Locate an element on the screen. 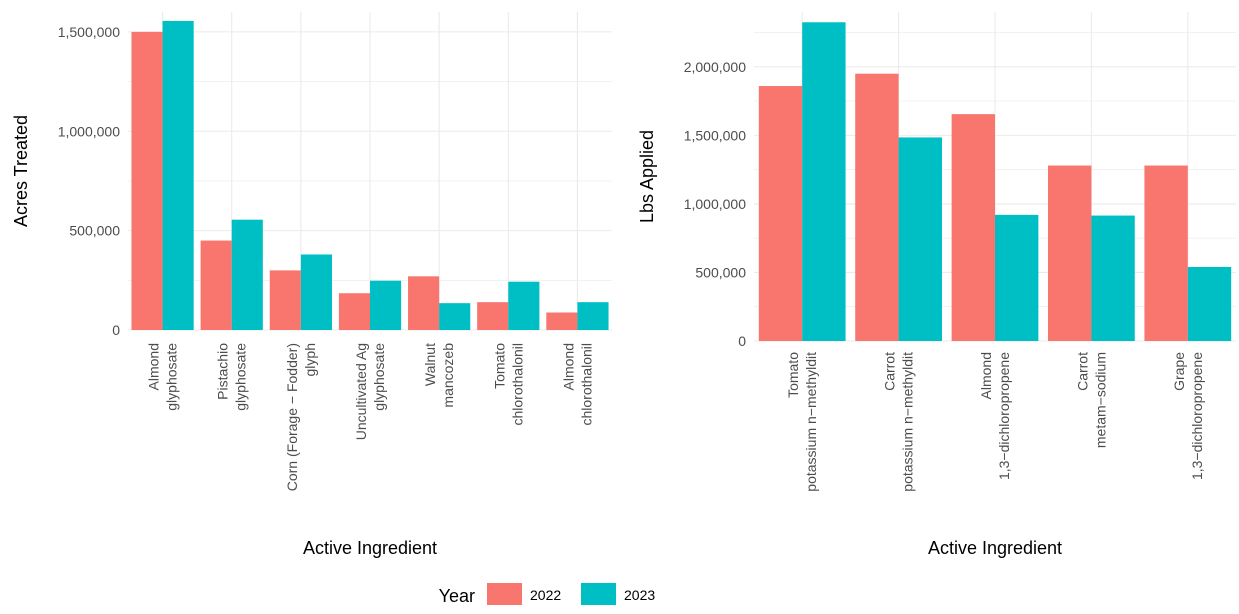 This screenshot has width=1239, height=614. x-tick-label-line: Corn (Forage − Fodder) is located at coordinates (292, 417).